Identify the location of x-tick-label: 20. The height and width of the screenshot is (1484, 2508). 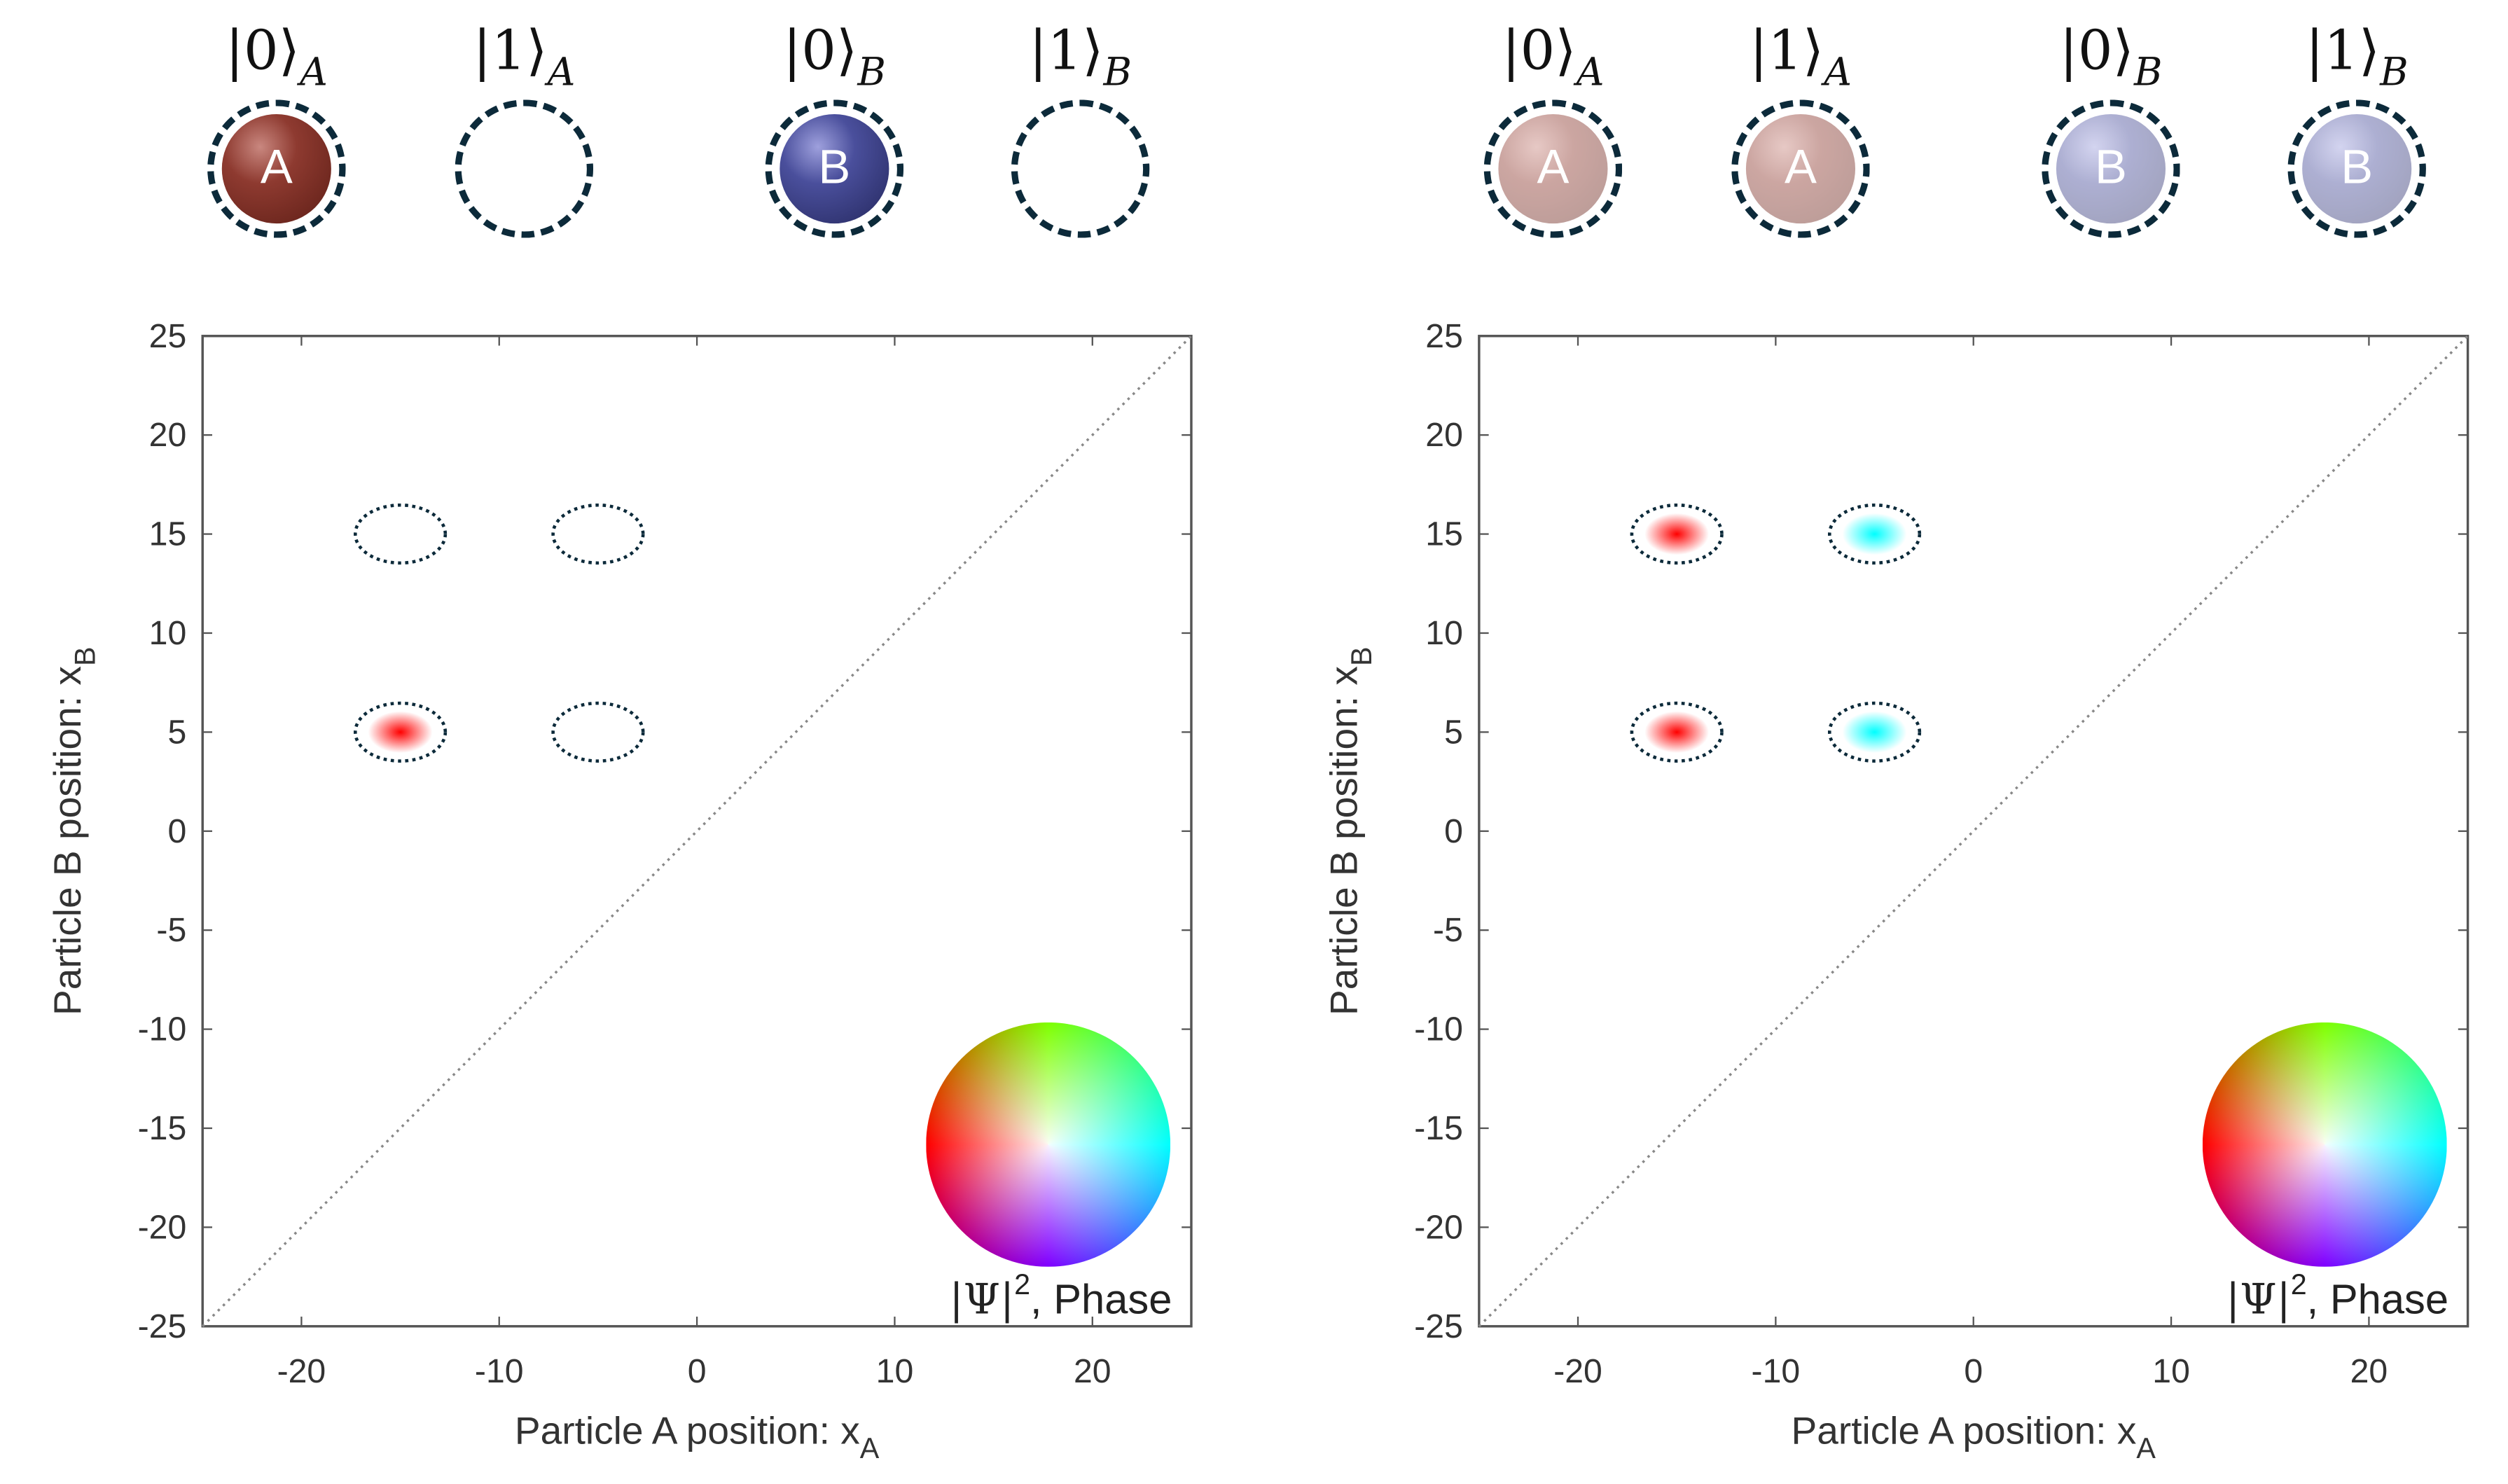
(1092, 1371).